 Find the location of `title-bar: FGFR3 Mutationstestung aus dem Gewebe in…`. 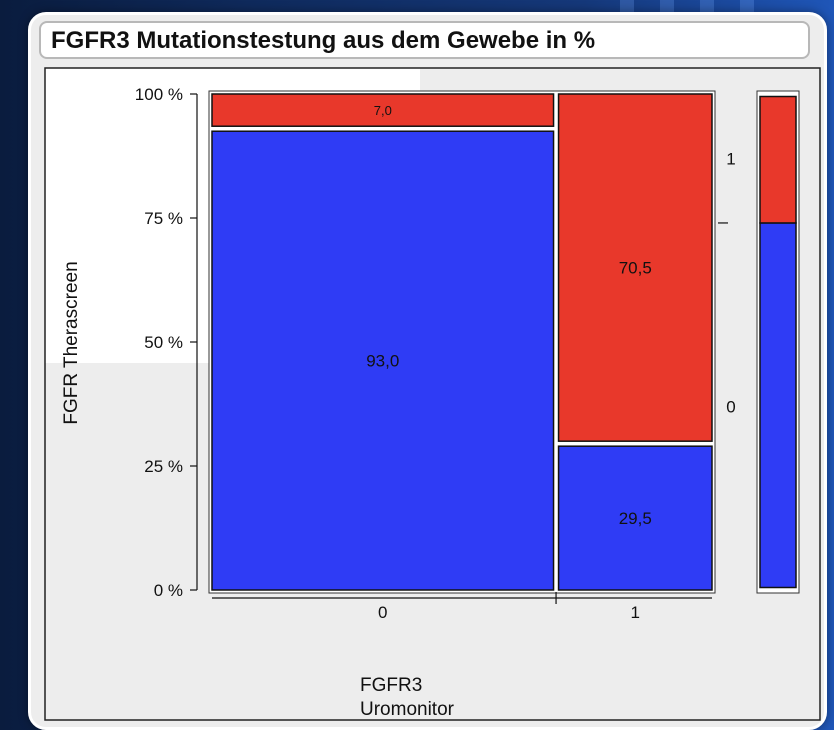

title-bar: FGFR3 Mutationstestung aus dem Gewebe in… is located at coordinates (424, 40).